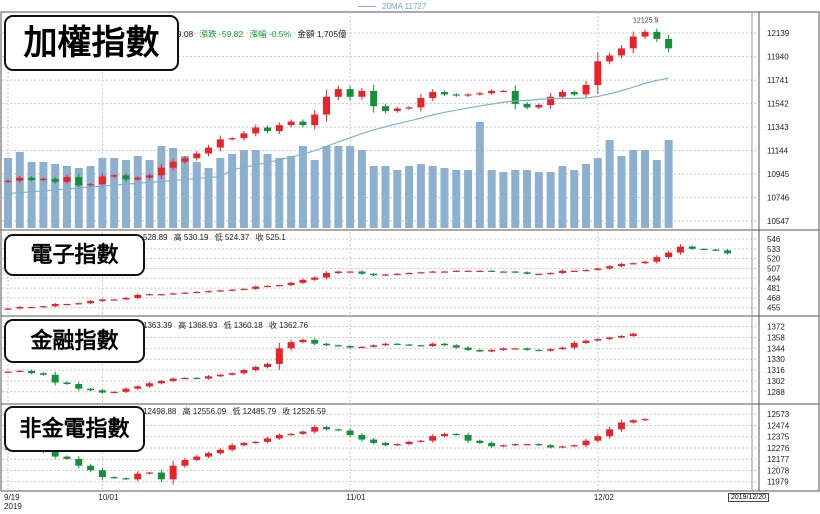 The width and height of the screenshot is (820, 514). I want to click on panel-2-title: 電子指數, so click(74, 255).